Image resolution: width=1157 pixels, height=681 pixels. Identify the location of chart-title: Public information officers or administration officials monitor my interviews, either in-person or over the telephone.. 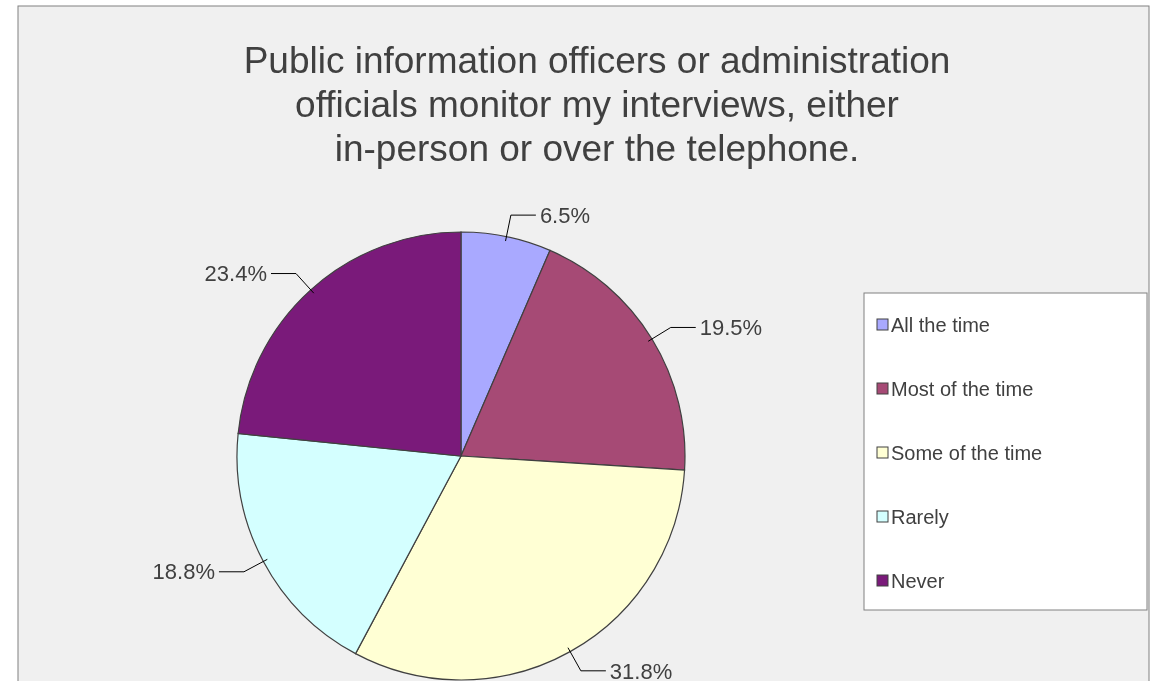
(597, 104).